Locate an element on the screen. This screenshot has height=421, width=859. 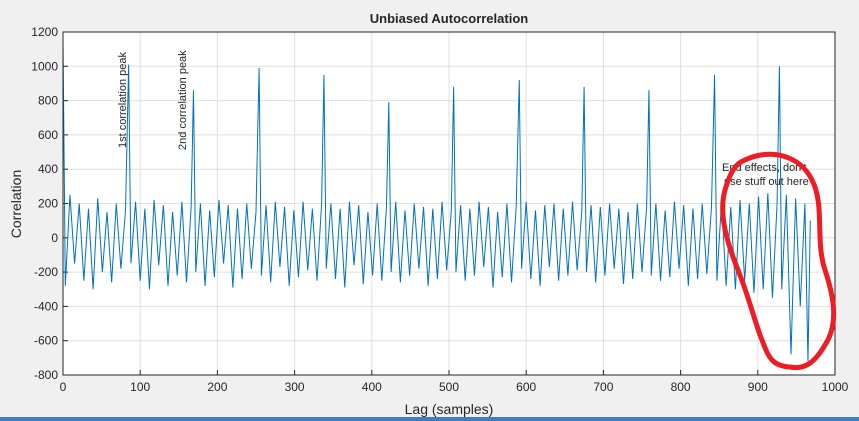
y-tick-label: -600 is located at coordinates (46, 341).